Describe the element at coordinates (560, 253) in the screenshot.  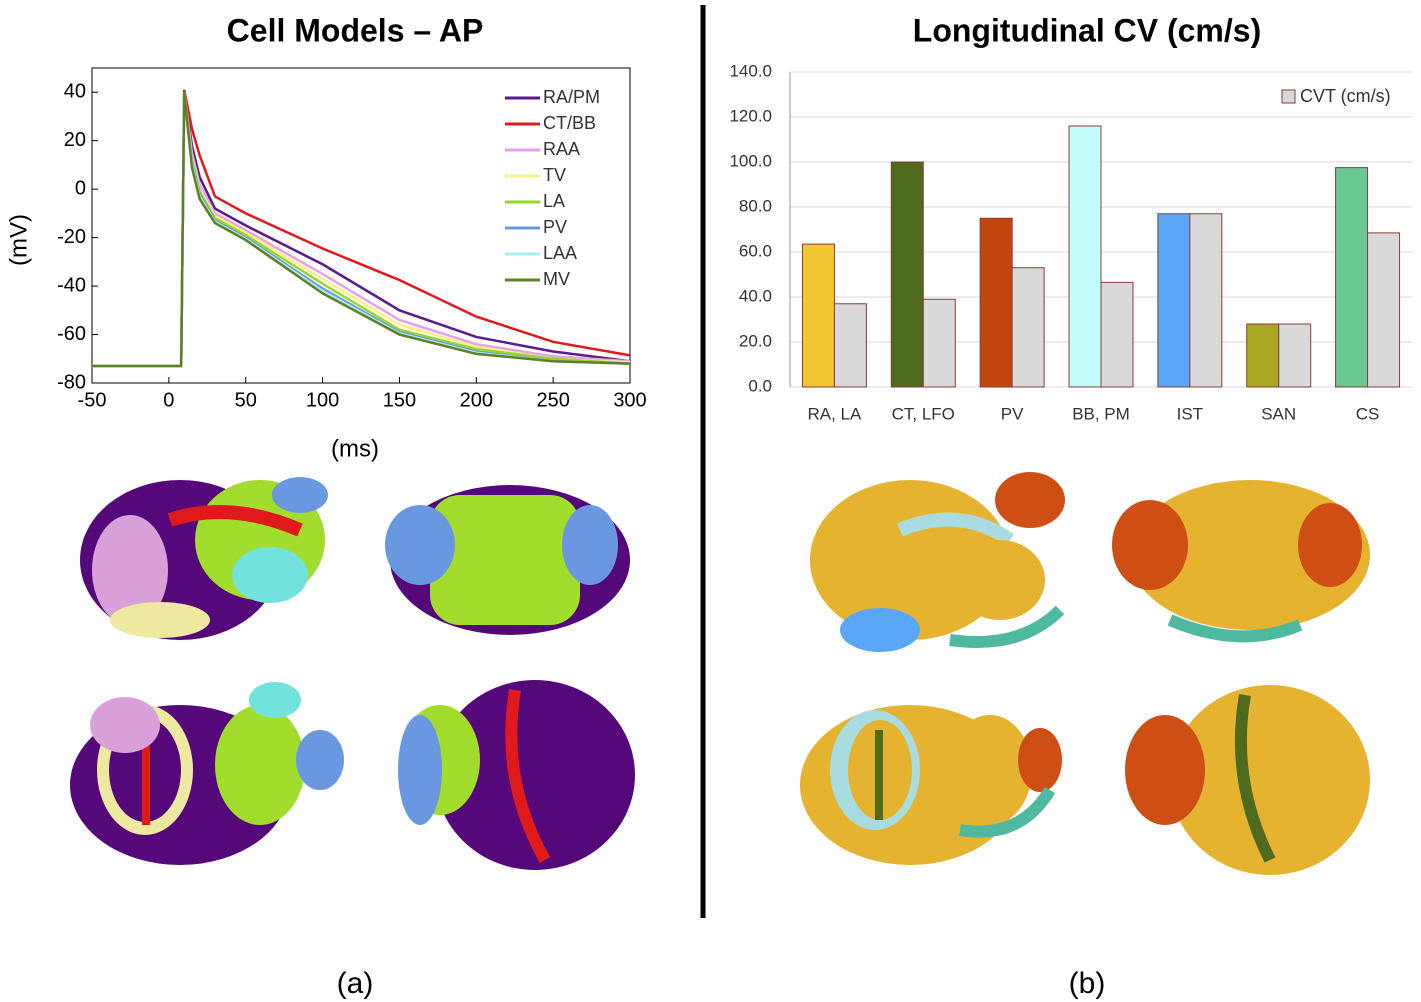
I see `legend-label: LAA` at that location.